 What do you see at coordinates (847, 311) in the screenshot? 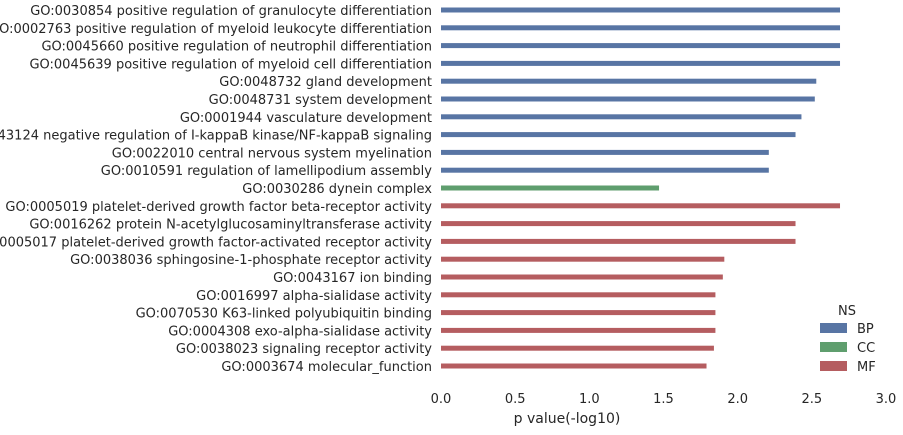
I see `legend-title: NS` at bounding box center [847, 311].